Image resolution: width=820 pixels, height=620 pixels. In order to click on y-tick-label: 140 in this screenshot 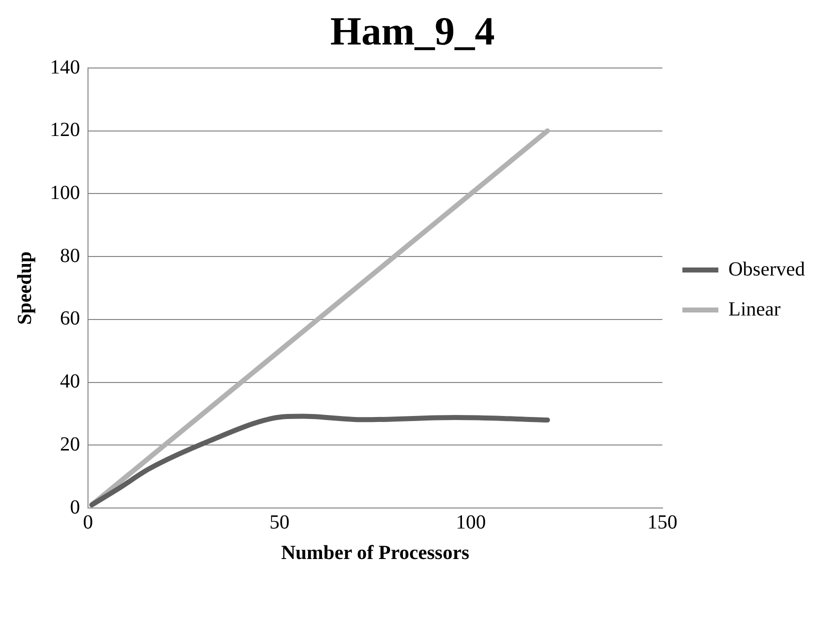, I will do `click(65, 67)`.